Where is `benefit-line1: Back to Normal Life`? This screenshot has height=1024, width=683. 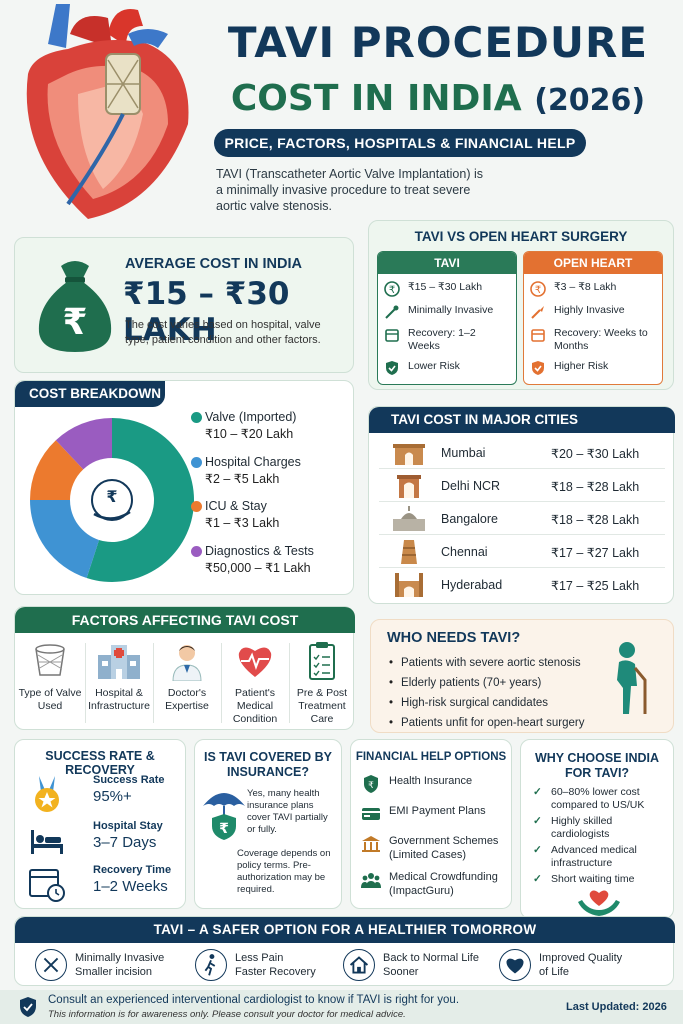 benefit-line1: Back to Normal Life is located at coordinates (431, 958).